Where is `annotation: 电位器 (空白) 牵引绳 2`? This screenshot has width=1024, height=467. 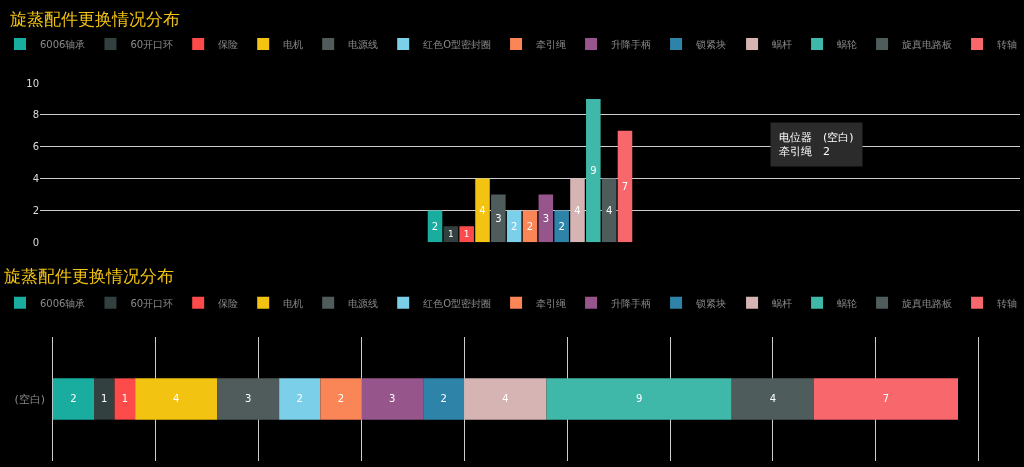
annotation: 电位器 (空白) 牵引绳 2 is located at coordinates (816, 145).